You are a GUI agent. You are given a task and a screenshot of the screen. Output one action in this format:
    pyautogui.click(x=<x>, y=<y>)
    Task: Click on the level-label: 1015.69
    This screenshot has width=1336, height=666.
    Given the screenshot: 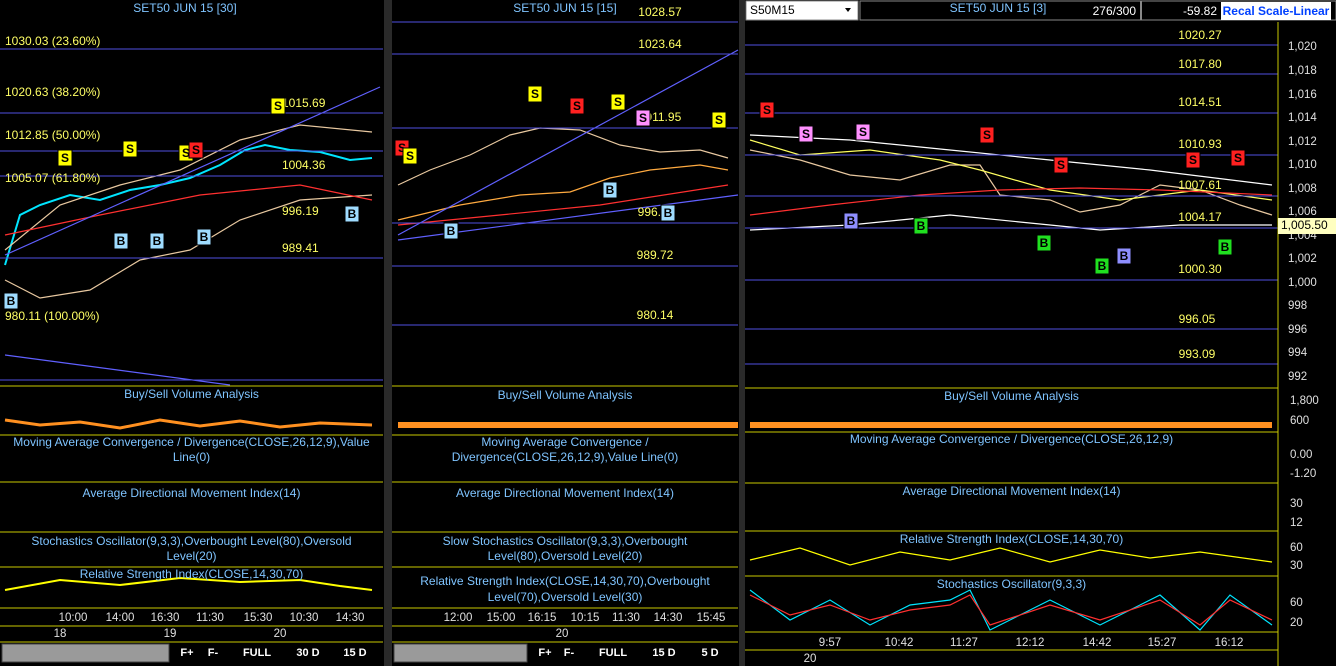 What is the action you would take?
    pyautogui.click(x=304, y=103)
    